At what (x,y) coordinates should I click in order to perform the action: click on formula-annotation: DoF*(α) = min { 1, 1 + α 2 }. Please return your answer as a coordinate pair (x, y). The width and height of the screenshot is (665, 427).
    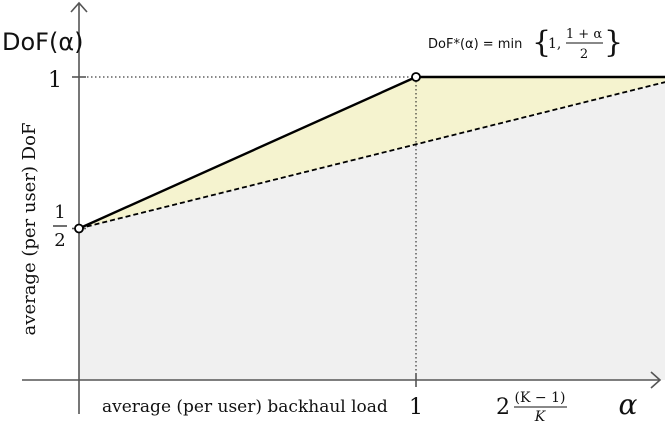
    Looking at the image, I should click on (525, 43).